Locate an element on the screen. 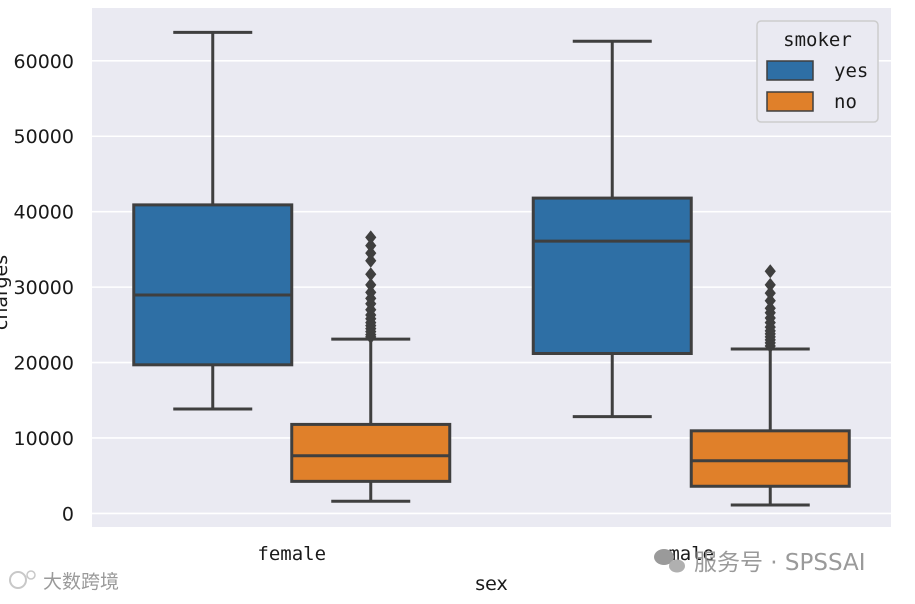 This screenshot has width=915, height=604. legend: smoker yes no is located at coordinates (817, 71).